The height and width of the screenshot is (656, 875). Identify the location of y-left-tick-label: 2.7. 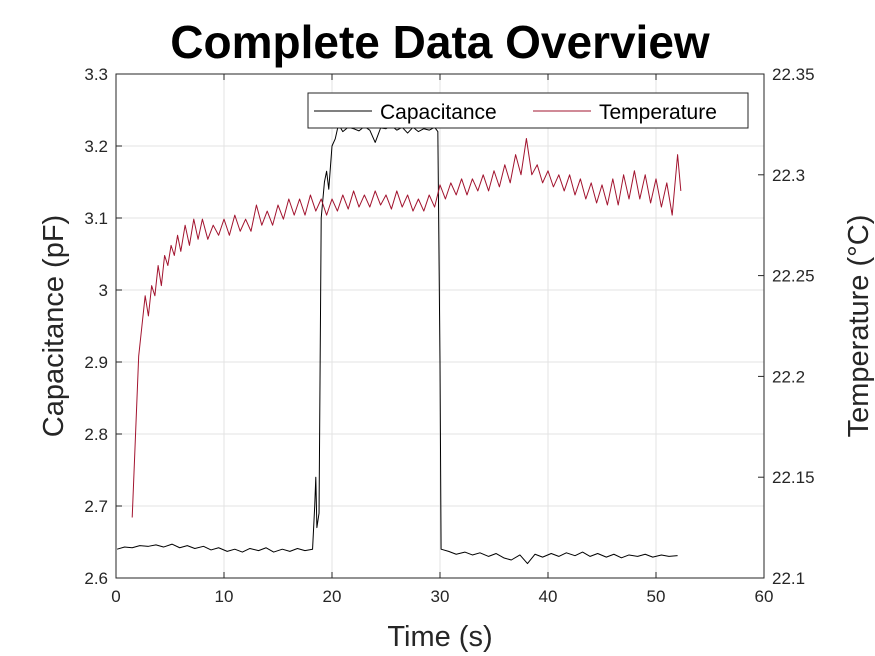
(96, 506).